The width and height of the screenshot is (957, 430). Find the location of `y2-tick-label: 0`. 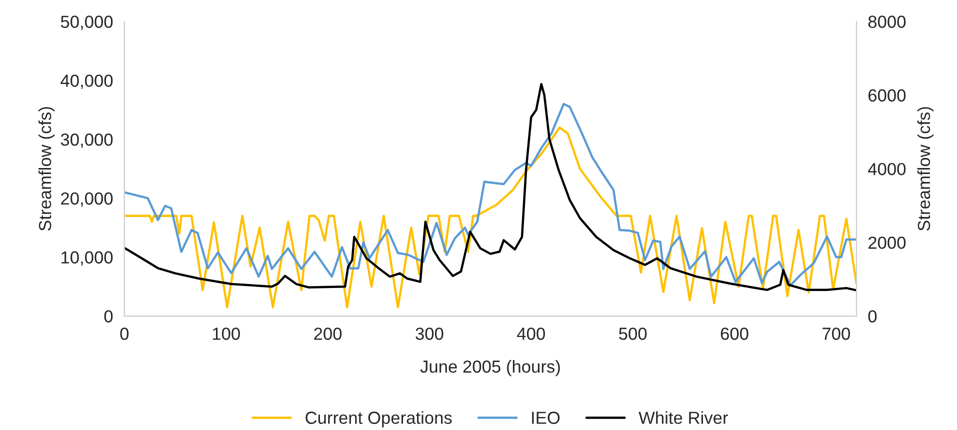

y2-tick-label: 0 is located at coordinates (872, 316).